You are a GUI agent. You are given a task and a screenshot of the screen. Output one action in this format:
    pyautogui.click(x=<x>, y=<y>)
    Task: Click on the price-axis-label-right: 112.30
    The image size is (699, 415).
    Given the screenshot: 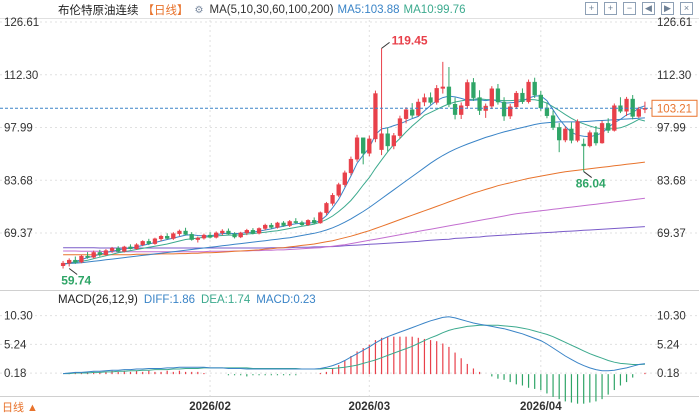 What is the action you would take?
    pyautogui.click(x=674, y=76)
    